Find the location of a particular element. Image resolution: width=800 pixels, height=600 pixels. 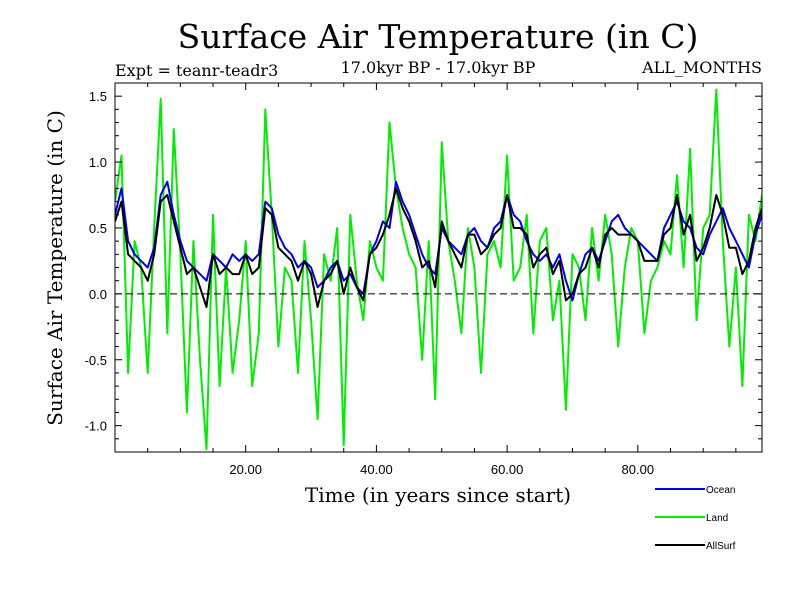

y-tick-label: 0.5 is located at coordinates (98, 228).